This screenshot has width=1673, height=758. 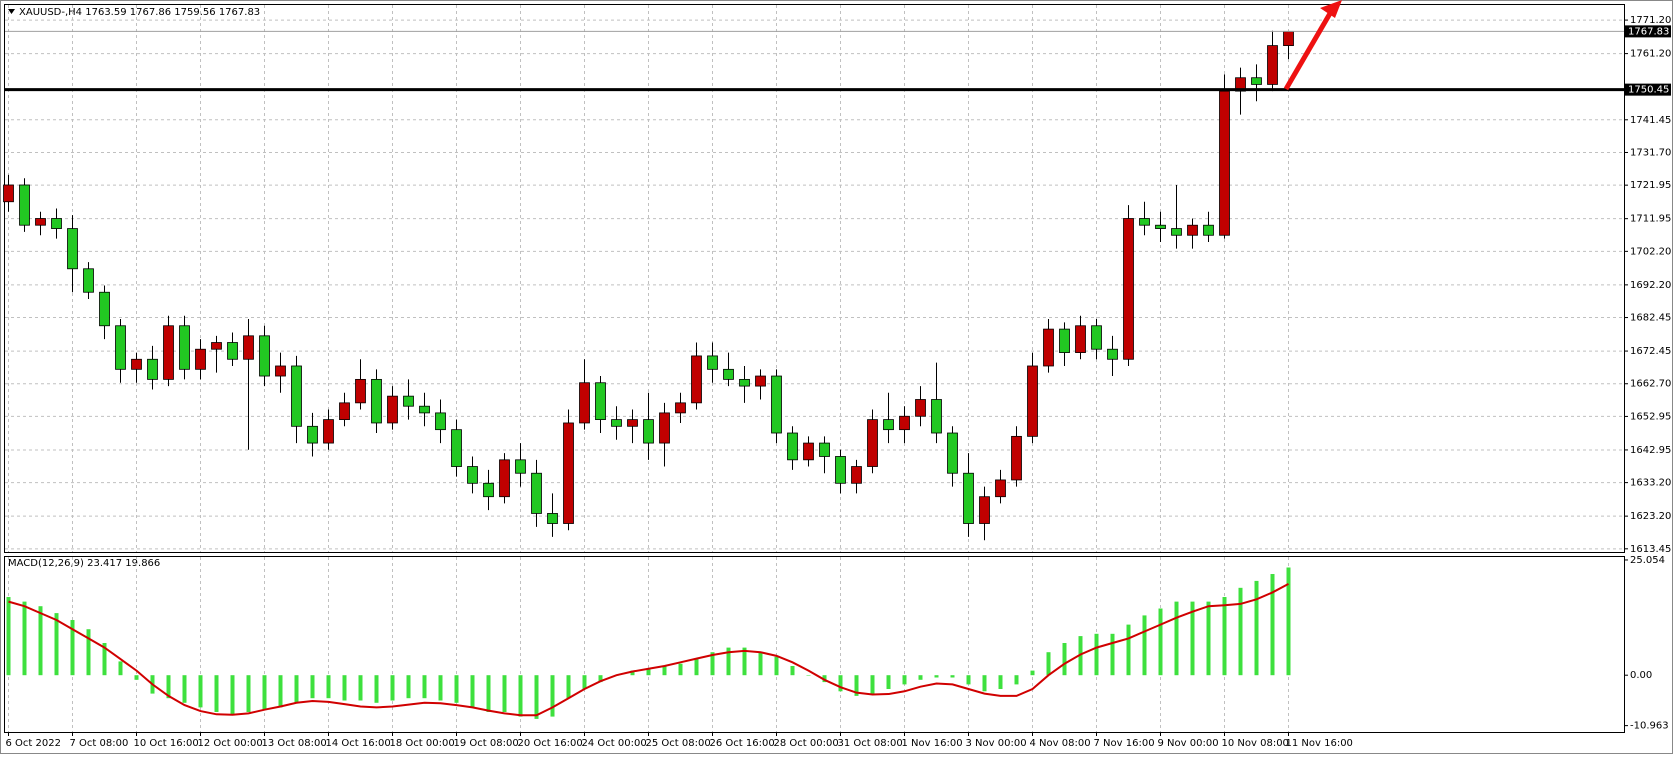 I want to click on y-tick-label: 1613.45, so click(x=1650, y=549).